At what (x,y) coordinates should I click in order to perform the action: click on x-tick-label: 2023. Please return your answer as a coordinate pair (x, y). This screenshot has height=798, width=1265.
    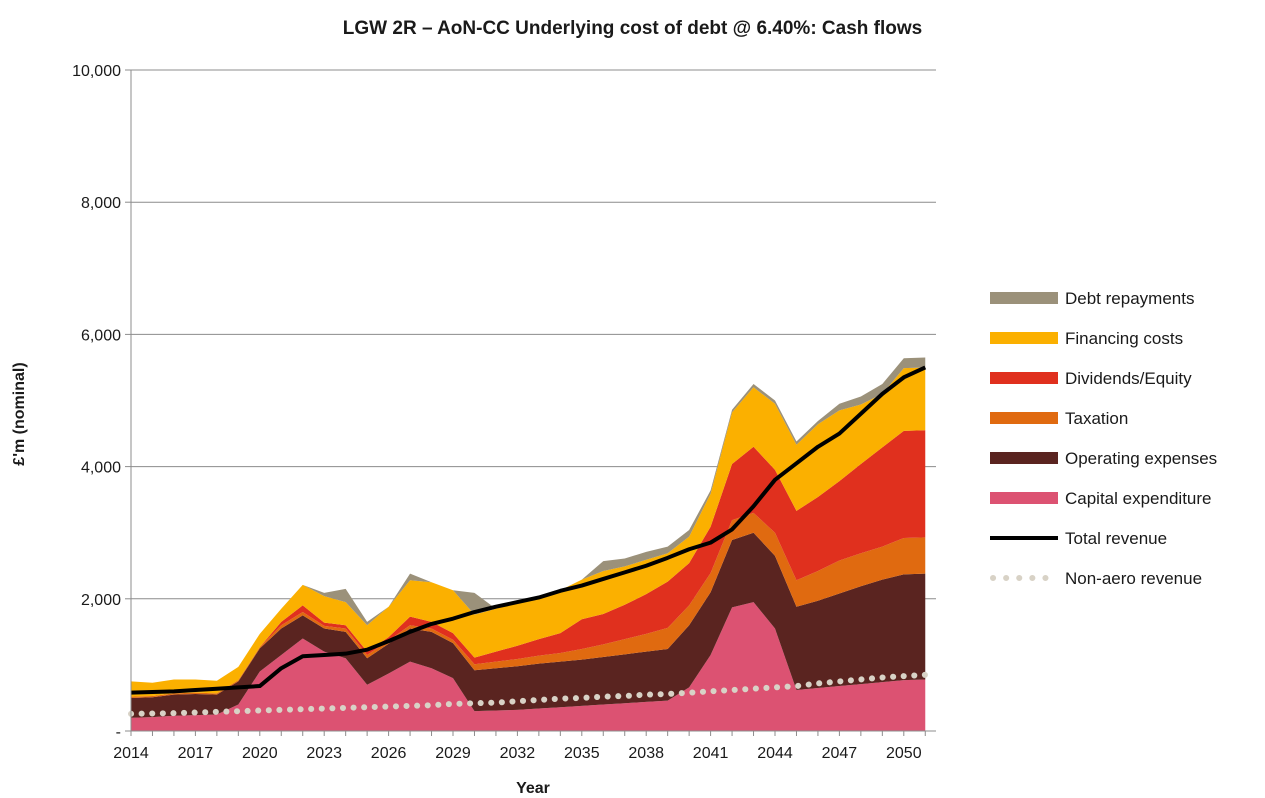
    Looking at the image, I should click on (324, 753).